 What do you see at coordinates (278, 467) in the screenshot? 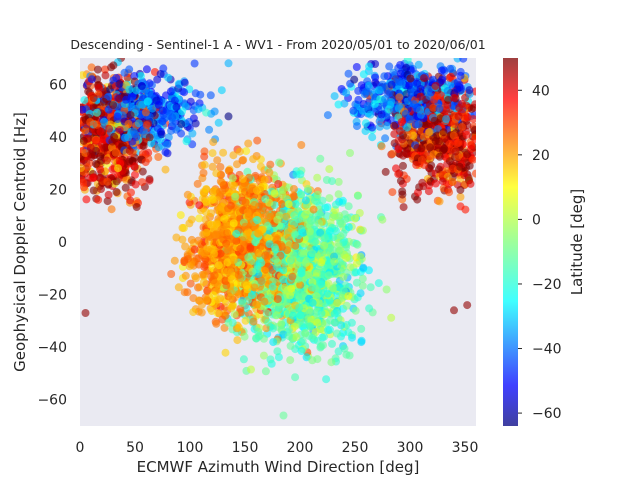
I see `x-axis-label: ECMWF Azimuth Wind Direction [deg]` at bounding box center [278, 467].